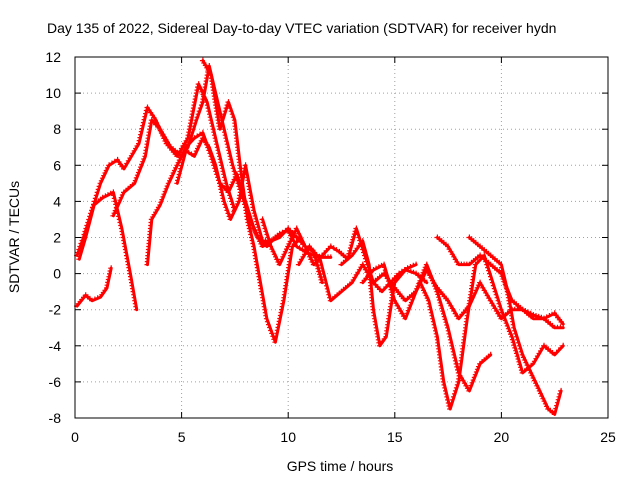  I want to click on x-tick-label: 20, so click(502, 437).